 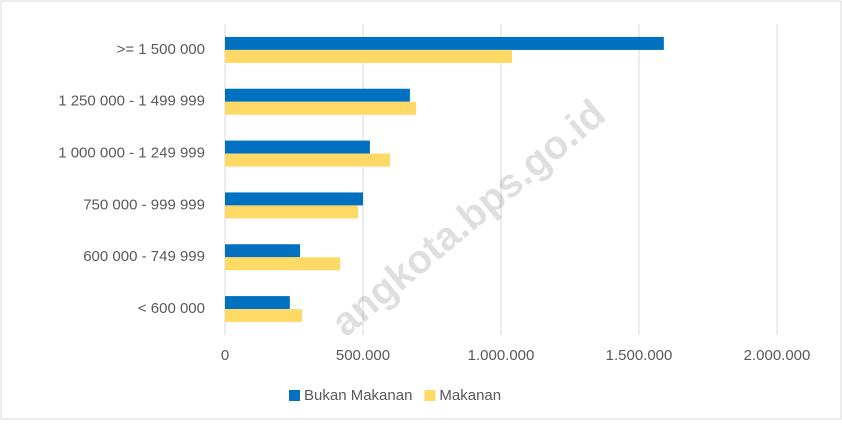 I want to click on x-tick-label: 1.500.000, so click(x=639, y=355).